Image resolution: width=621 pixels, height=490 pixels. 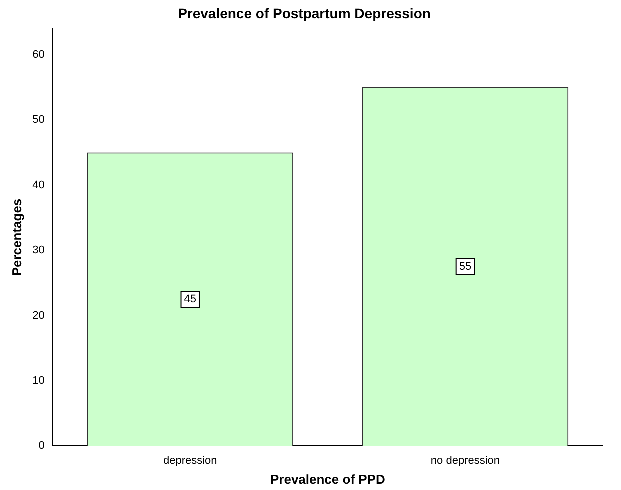 I want to click on y-tick-label: 40, so click(x=38, y=185).